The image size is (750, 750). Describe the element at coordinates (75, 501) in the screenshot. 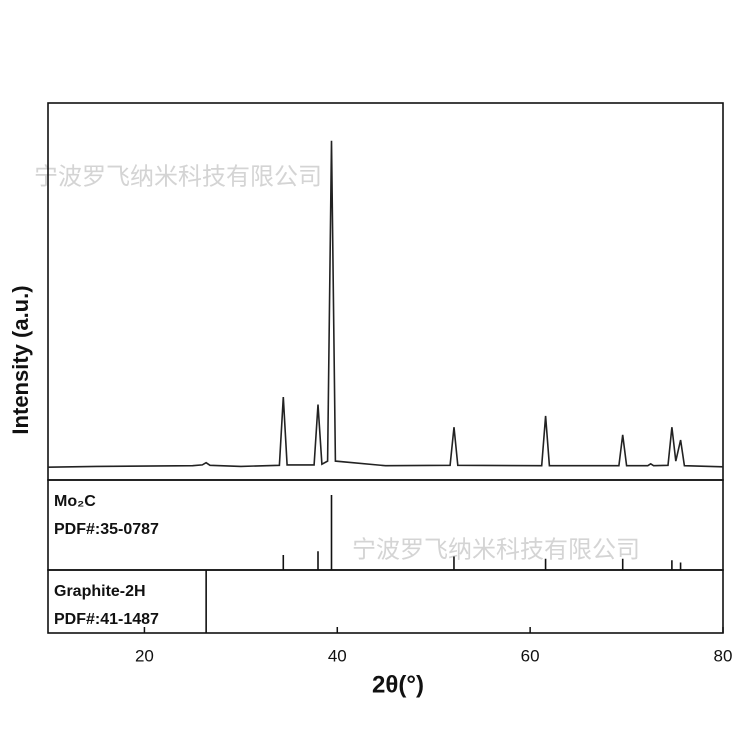

I see `phase-label: Mo₂C` at that location.